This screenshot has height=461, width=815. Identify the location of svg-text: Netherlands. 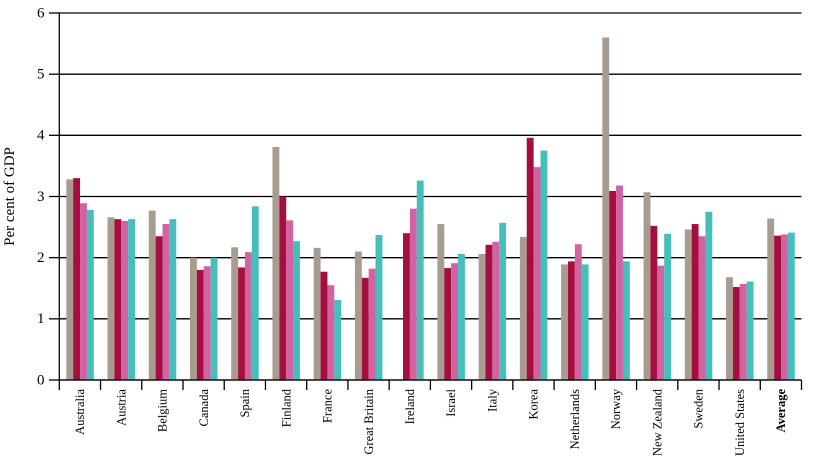
(575, 419).